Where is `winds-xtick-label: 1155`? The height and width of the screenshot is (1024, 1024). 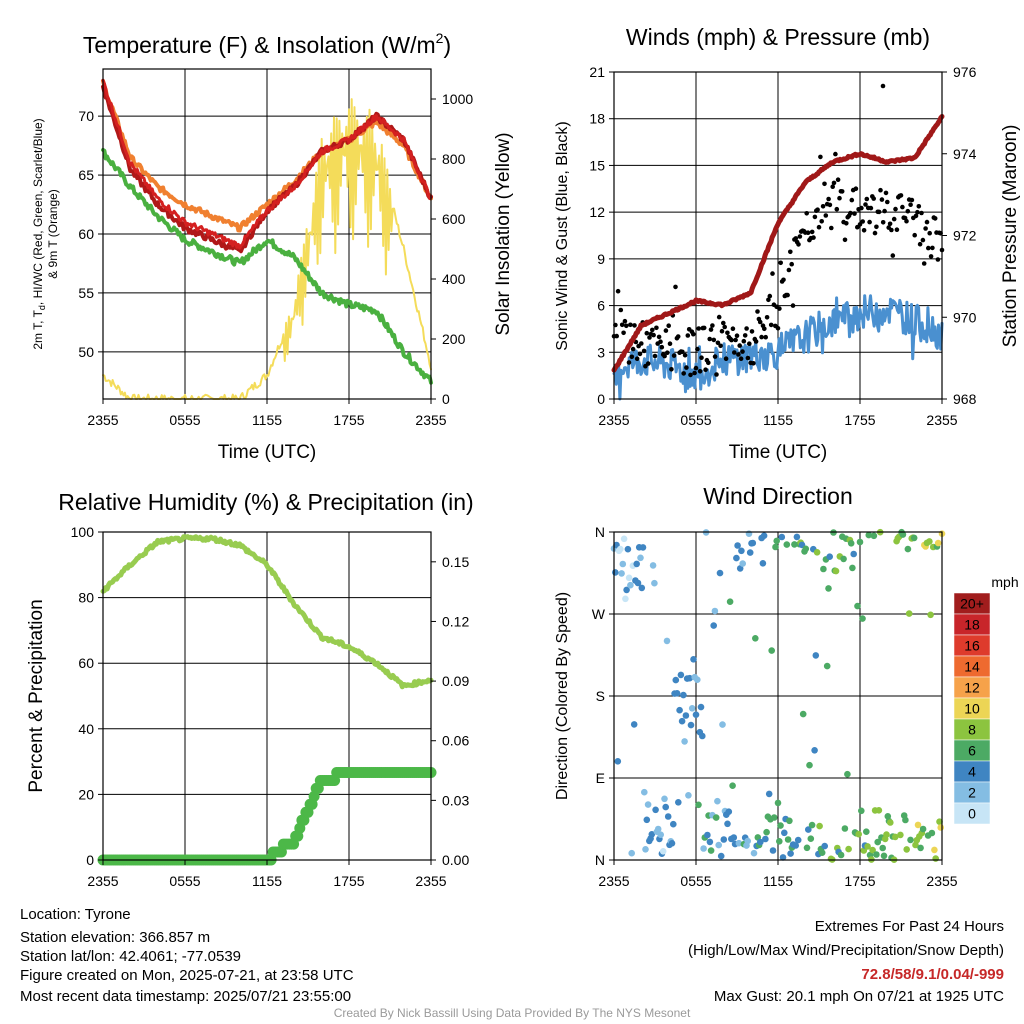
winds-xtick-label: 1155 is located at coordinates (778, 420).